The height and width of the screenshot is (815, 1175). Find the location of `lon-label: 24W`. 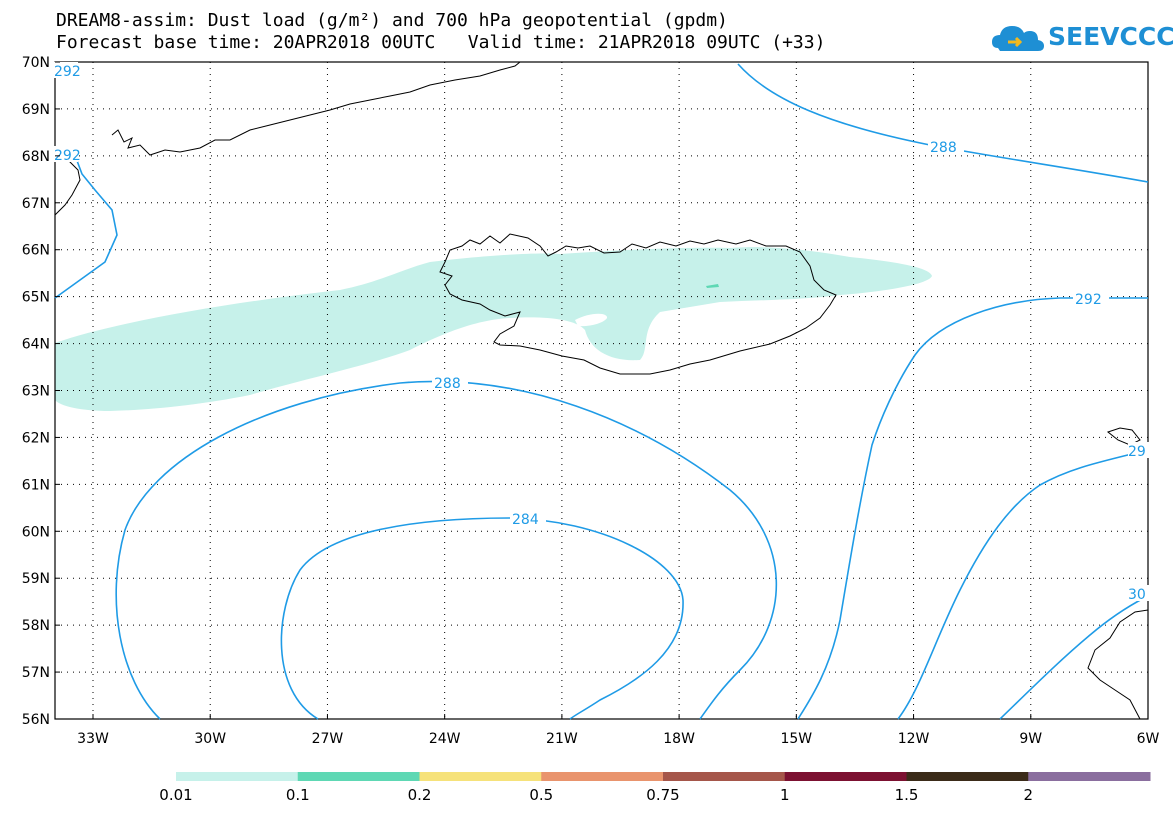

lon-label: 24W is located at coordinates (445, 739).